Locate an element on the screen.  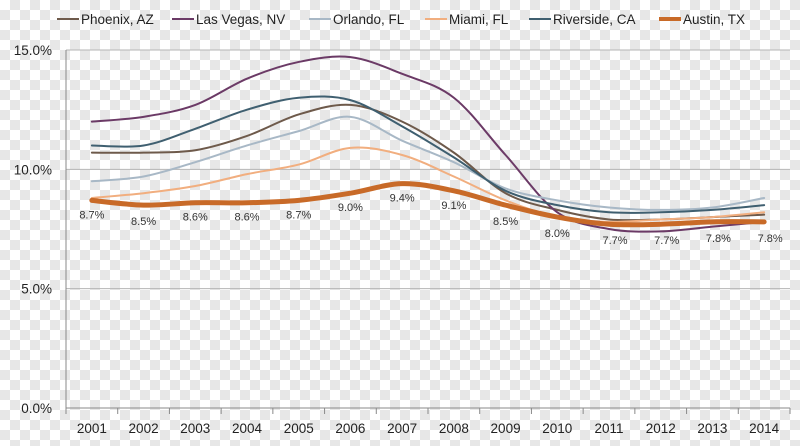
legend-label-riverside-ca: Riverside, CA is located at coordinates (594, 19).